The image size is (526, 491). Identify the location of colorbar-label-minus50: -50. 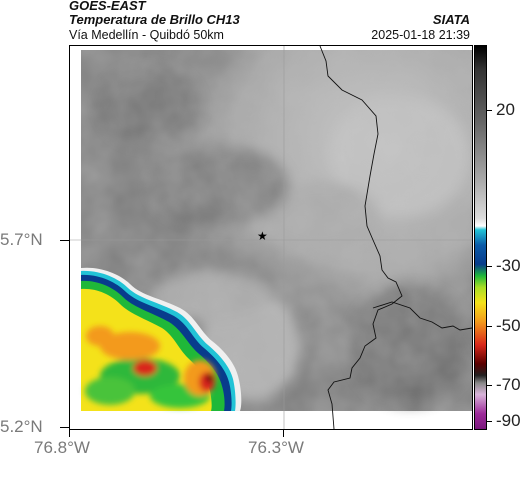
(508, 325).